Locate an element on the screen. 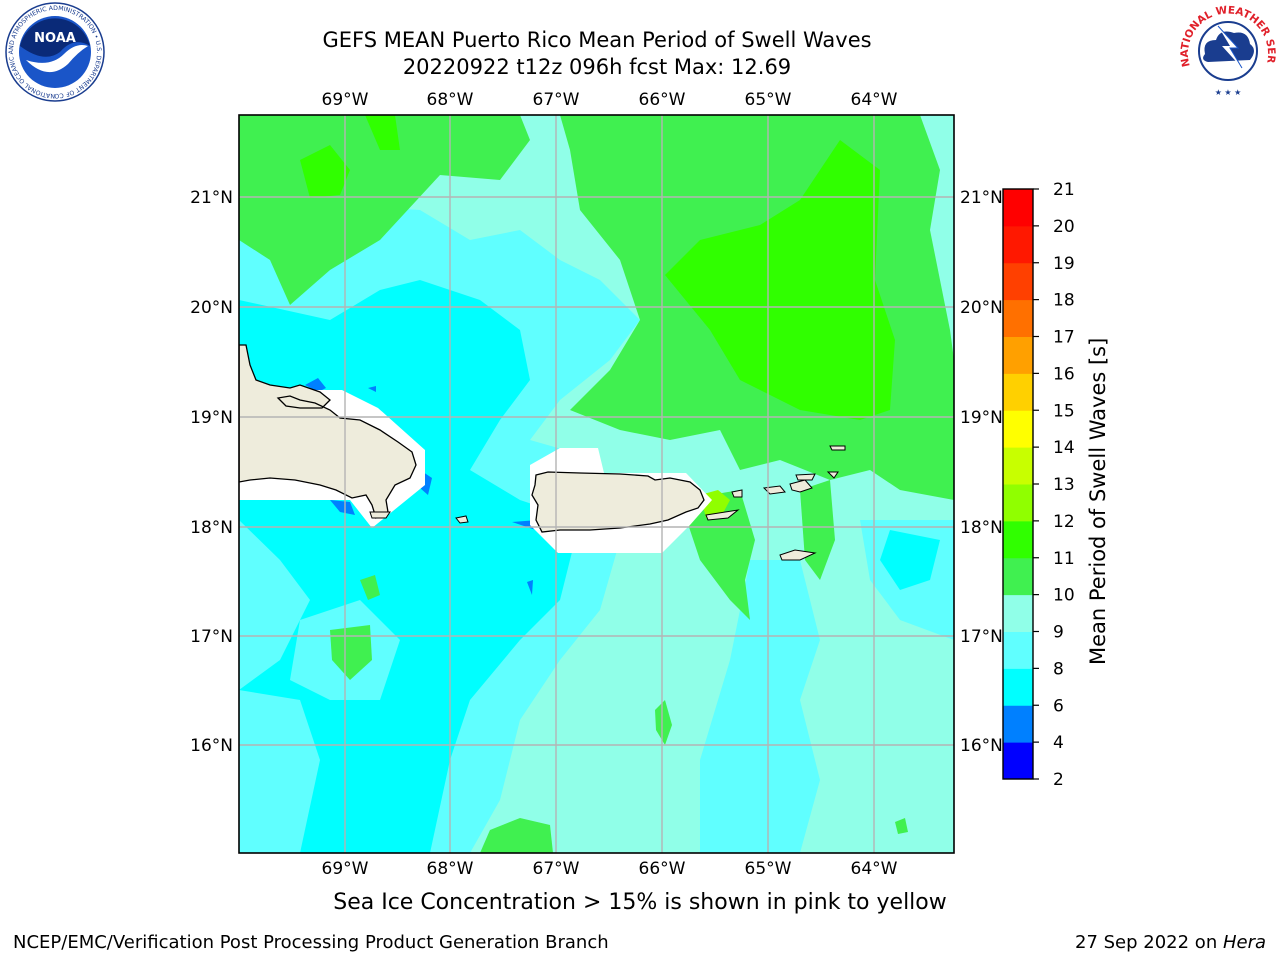 The height and width of the screenshot is (960, 1280). colorbar-tick-label: 17 is located at coordinates (1064, 338).